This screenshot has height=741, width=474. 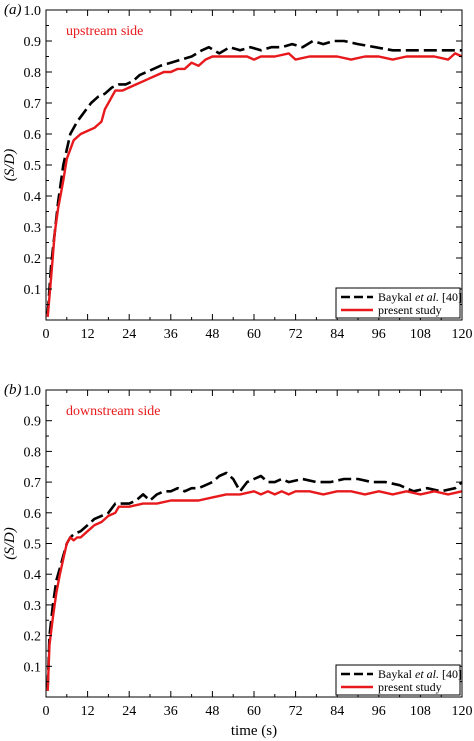 I want to click on panel-annotation: downstream side, so click(x=113, y=411).